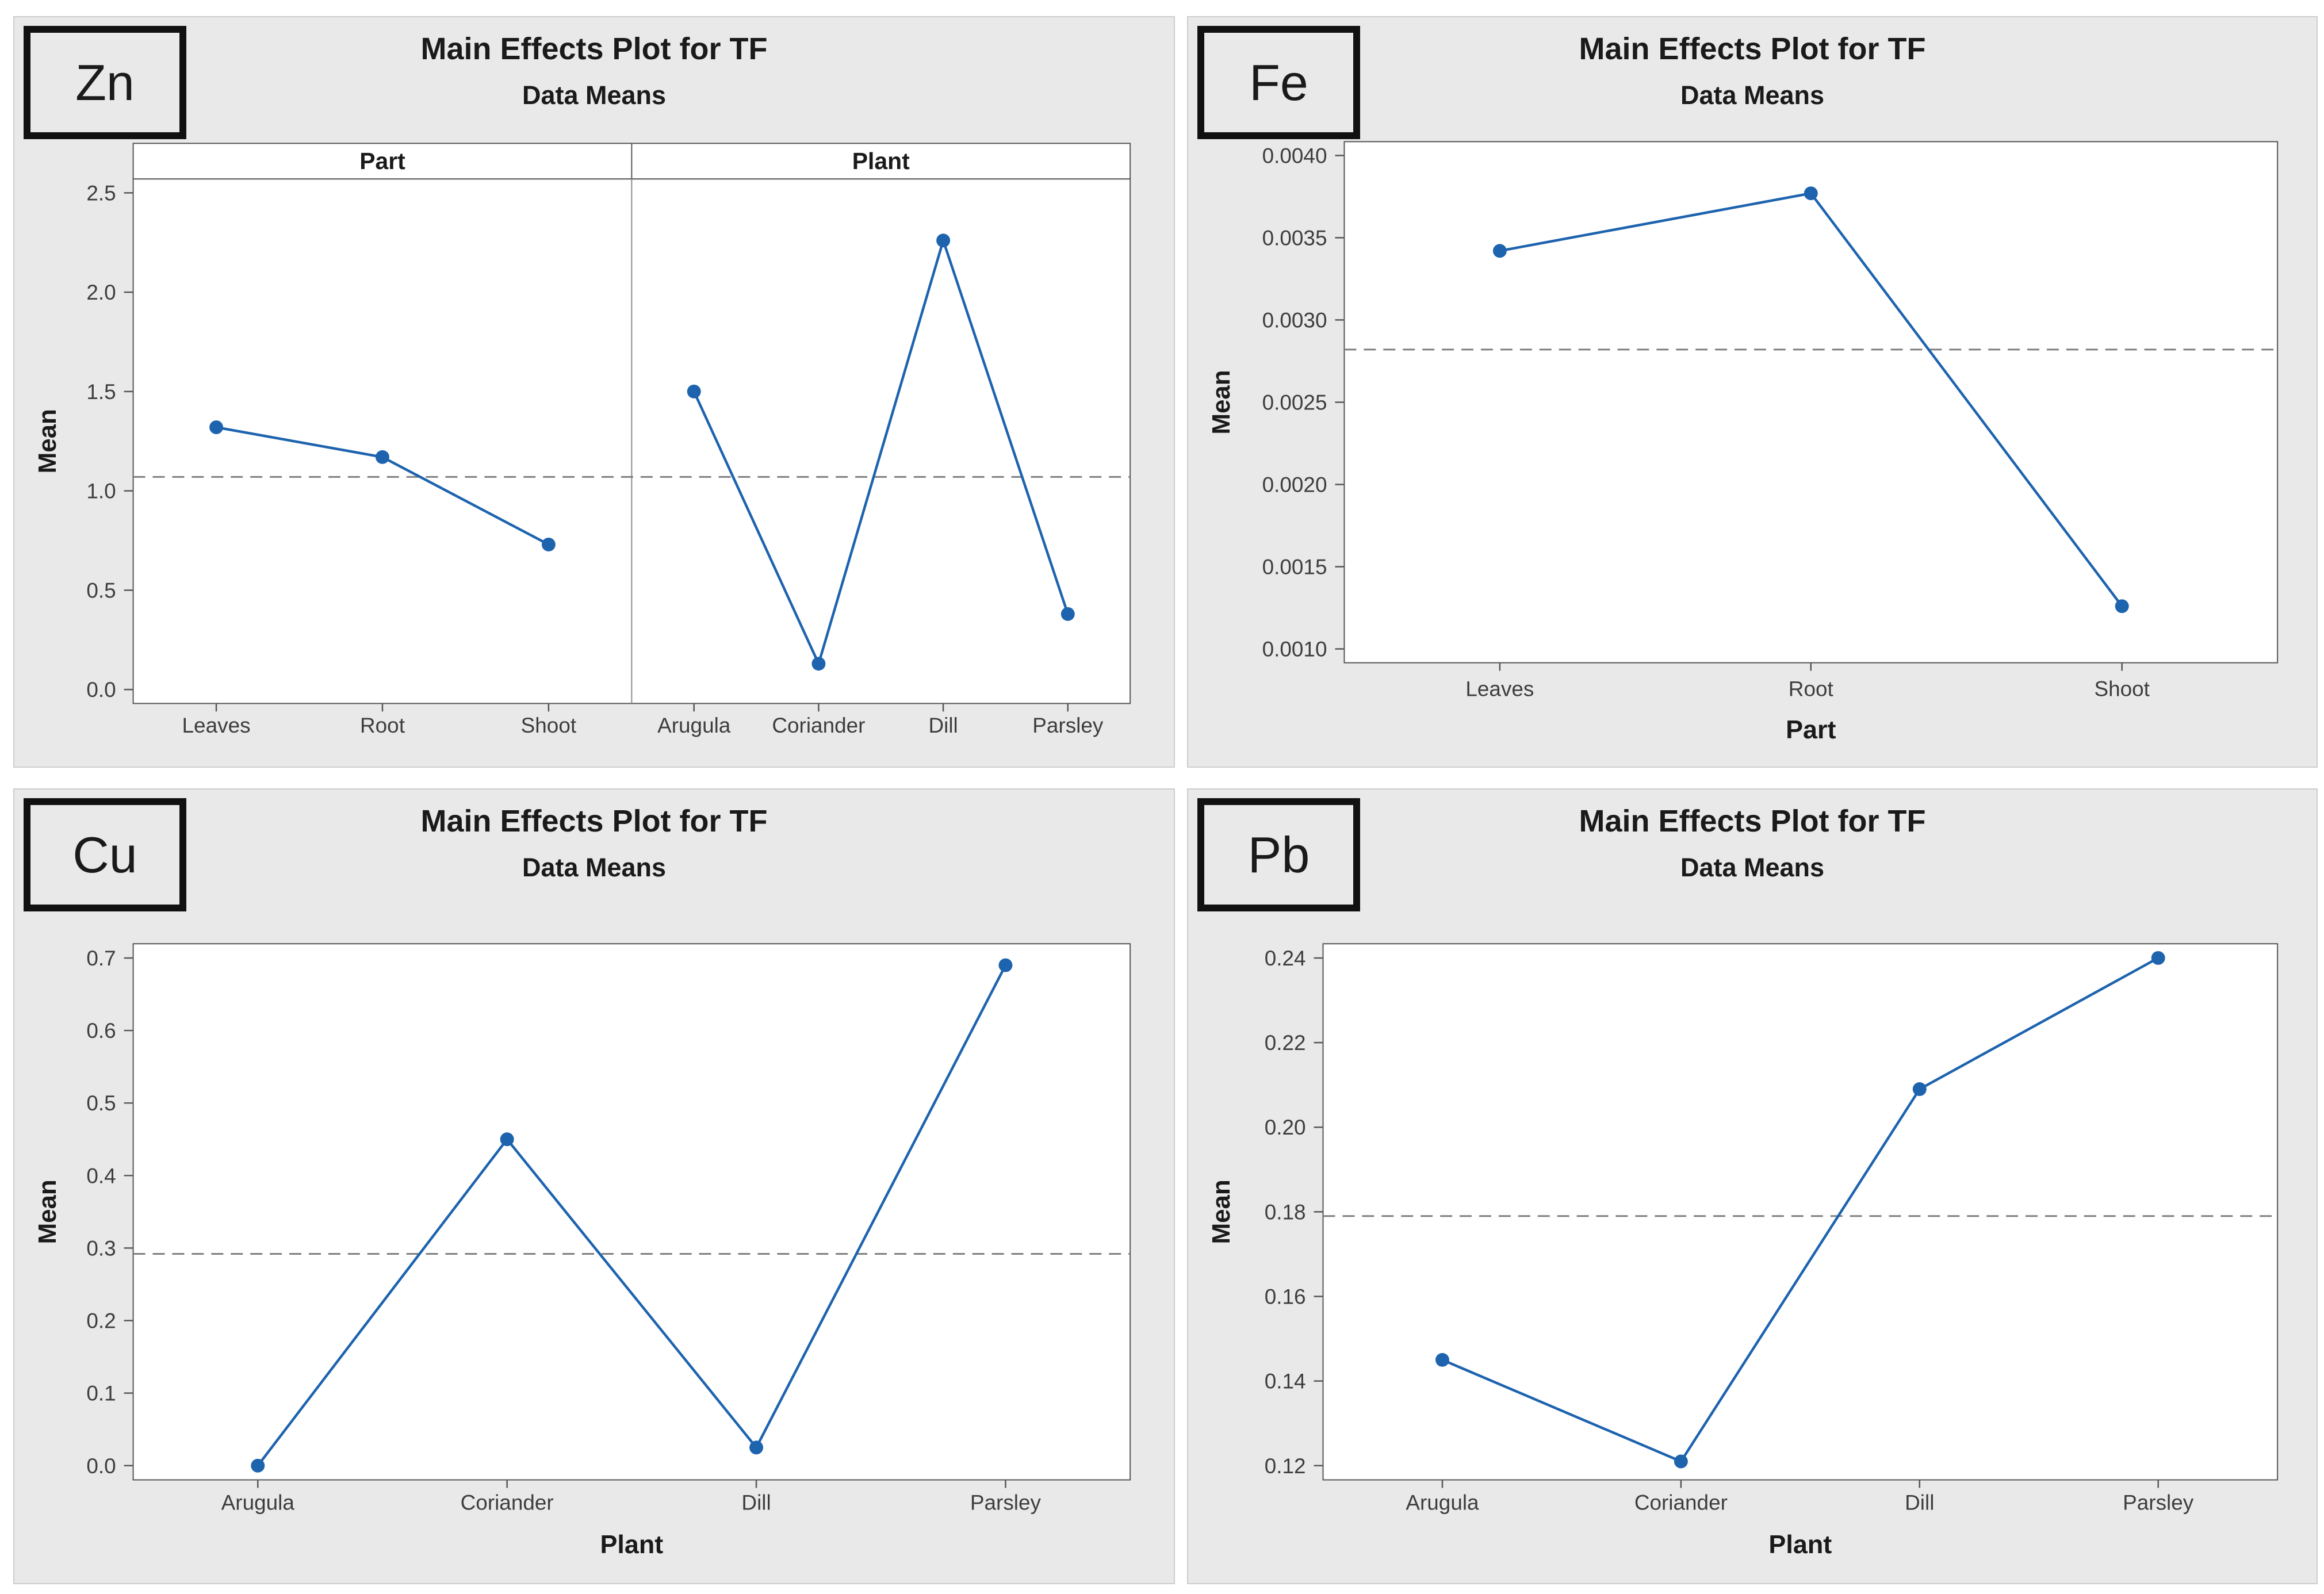 The height and width of the screenshot is (1594, 2324). What do you see at coordinates (1294, 484) in the screenshot?
I see `y-tick-label: 0.0020` at bounding box center [1294, 484].